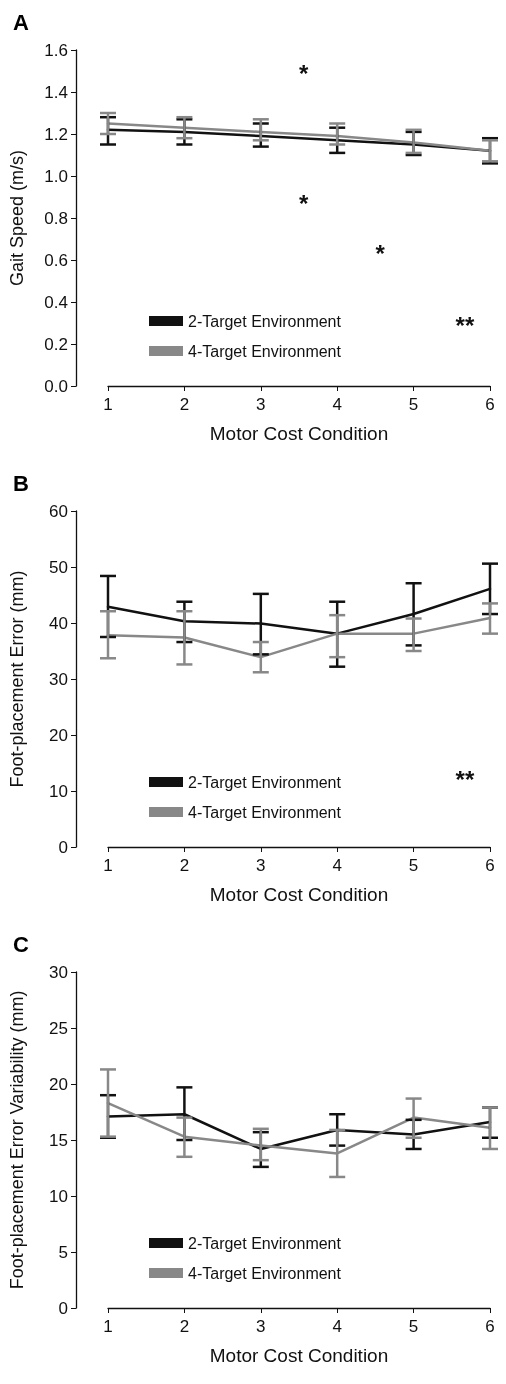 The width and height of the screenshot is (506, 1384). I want to click on y-tick-label: 0.6, so click(56, 260).